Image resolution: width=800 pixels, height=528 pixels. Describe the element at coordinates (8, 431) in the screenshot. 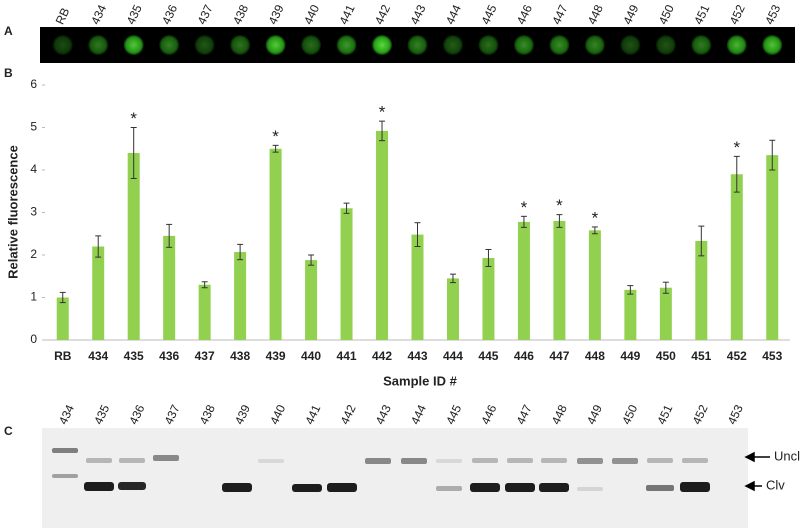

I see `panel-label: C` at that location.